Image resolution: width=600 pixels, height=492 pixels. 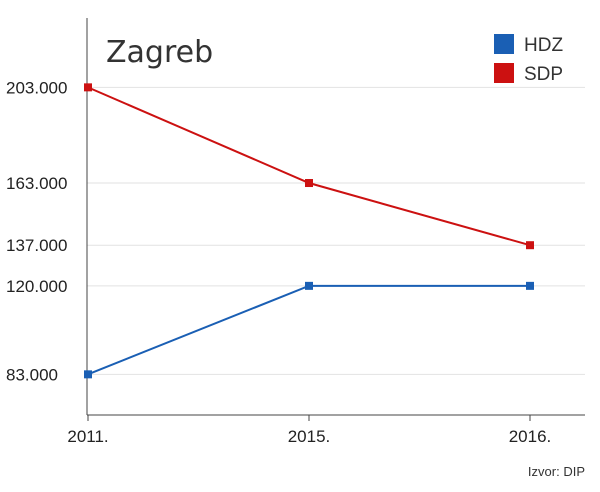 I want to click on legend-swatch-sdp, so click(x=504, y=73).